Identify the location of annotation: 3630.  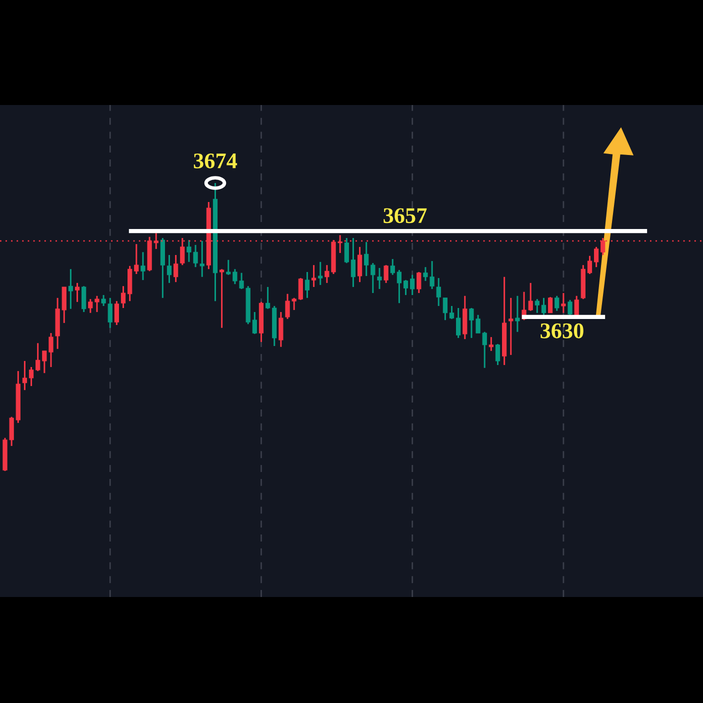
(562, 330).